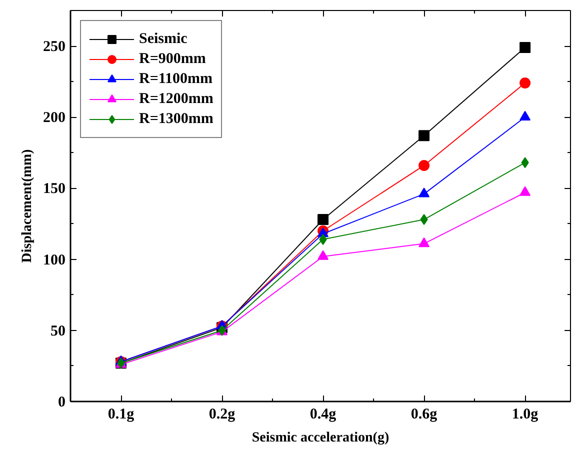  What do you see at coordinates (121, 414) in the screenshot?
I see `x-tick-label: 0.1g` at bounding box center [121, 414].